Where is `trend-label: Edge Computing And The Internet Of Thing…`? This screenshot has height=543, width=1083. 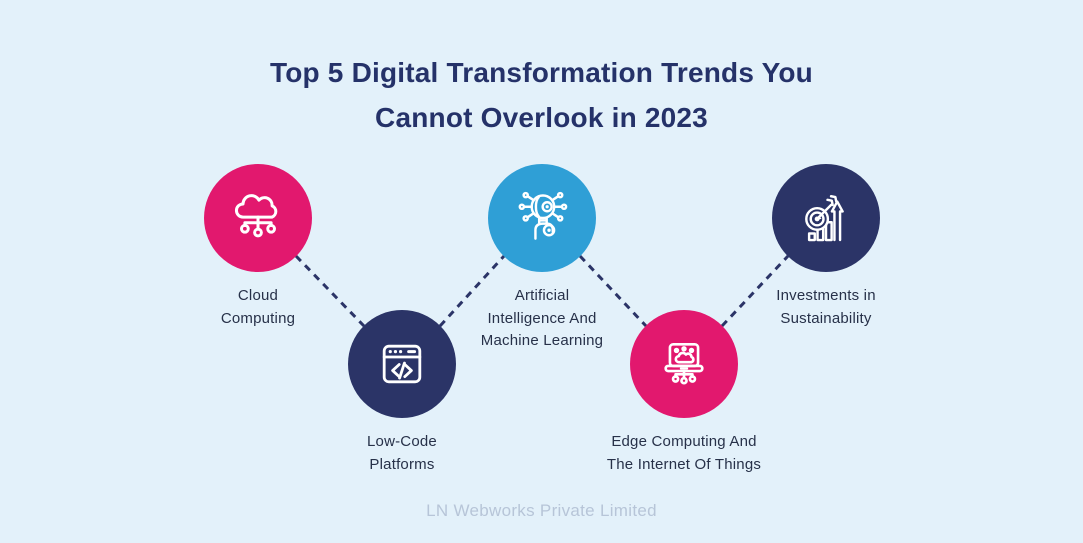
trend-label: Edge Computing And The Internet Of Thing… is located at coordinates (684, 453).